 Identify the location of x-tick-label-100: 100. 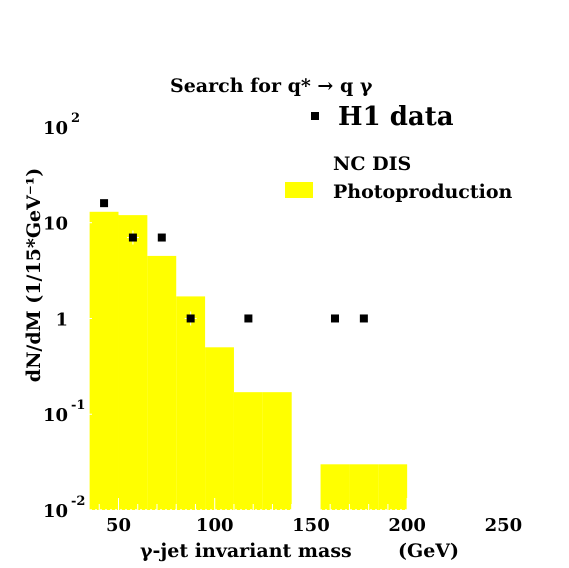
(215, 525).